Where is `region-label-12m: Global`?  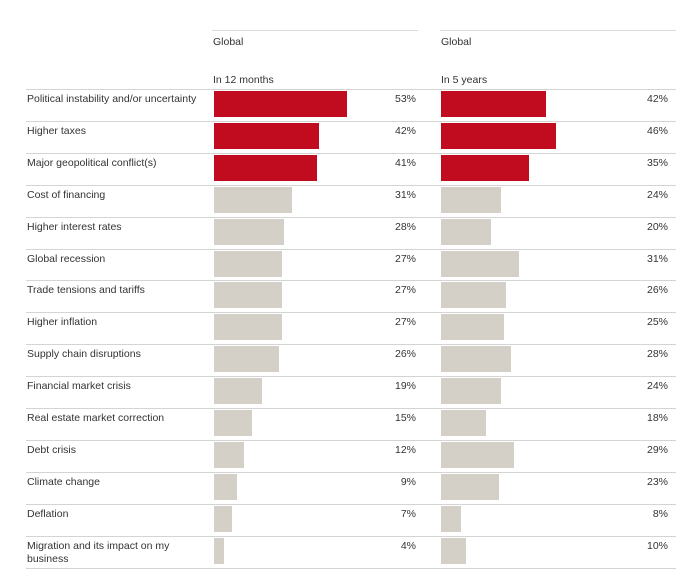 region-label-12m: Global is located at coordinates (228, 42).